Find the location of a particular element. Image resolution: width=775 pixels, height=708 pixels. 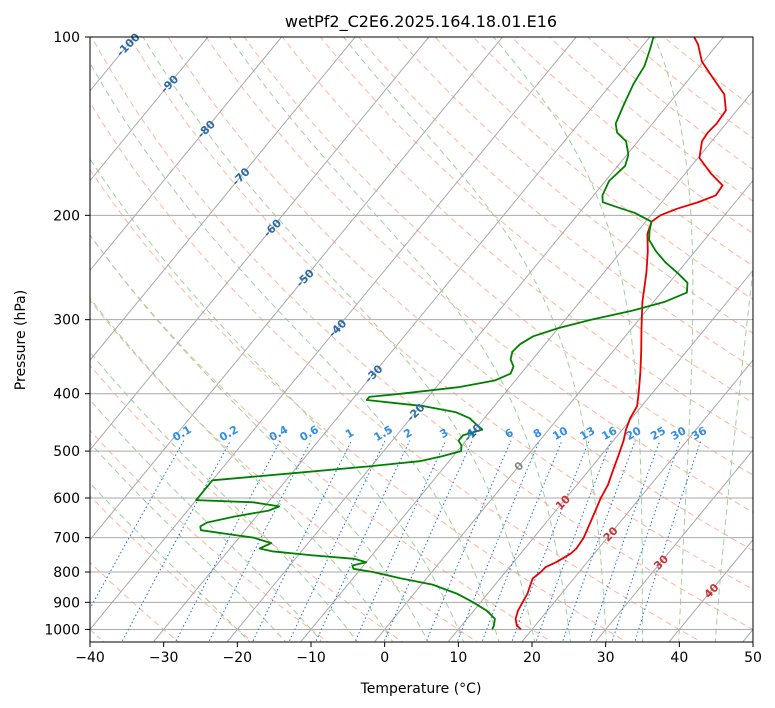

x-tick-label: −10 is located at coordinates (311, 658).